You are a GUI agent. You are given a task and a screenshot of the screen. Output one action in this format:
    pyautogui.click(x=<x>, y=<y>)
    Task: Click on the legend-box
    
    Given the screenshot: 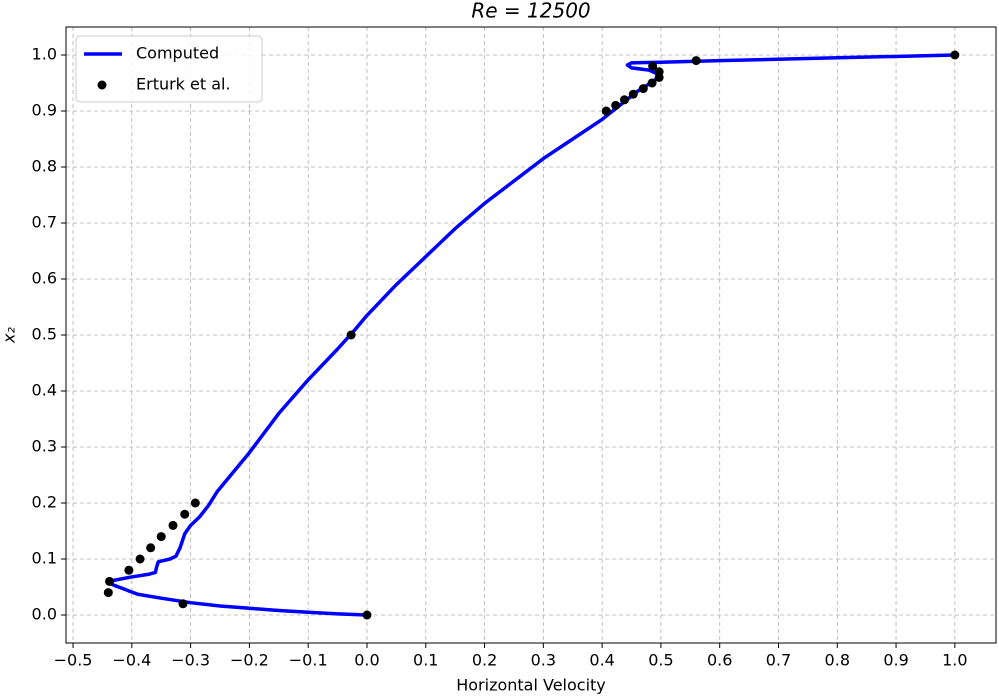 What is the action you would take?
    pyautogui.click(x=169, y=69)
    